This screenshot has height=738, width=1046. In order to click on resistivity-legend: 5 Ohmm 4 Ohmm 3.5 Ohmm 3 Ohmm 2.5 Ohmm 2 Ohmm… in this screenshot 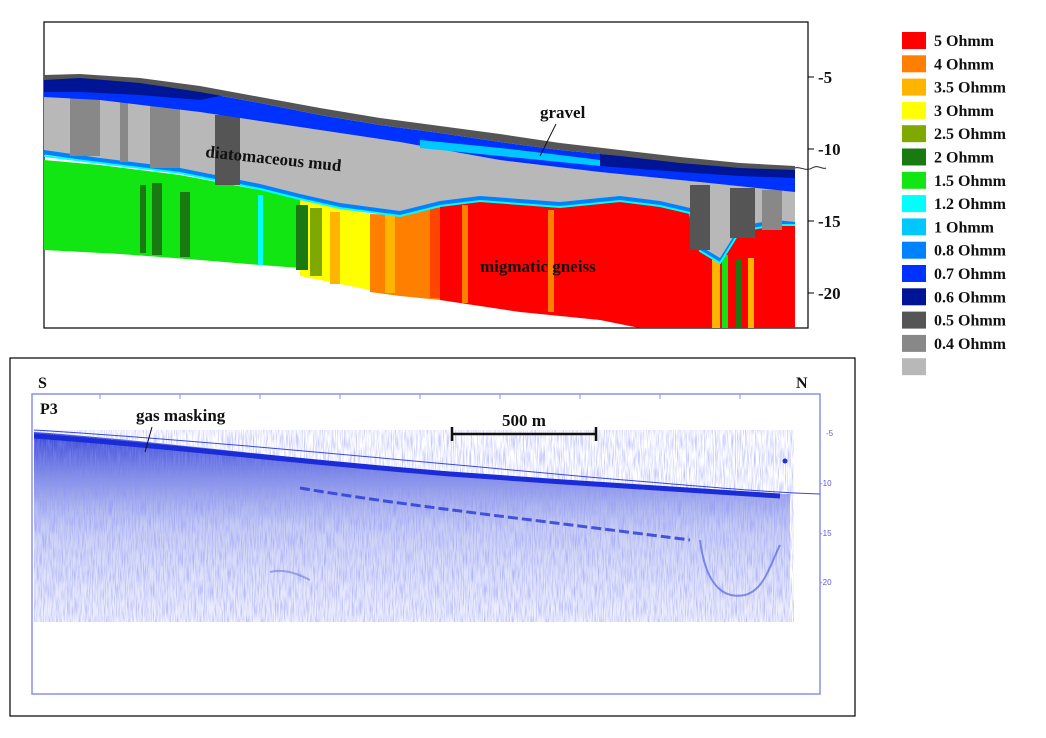, I will do `click(954, 204)`.